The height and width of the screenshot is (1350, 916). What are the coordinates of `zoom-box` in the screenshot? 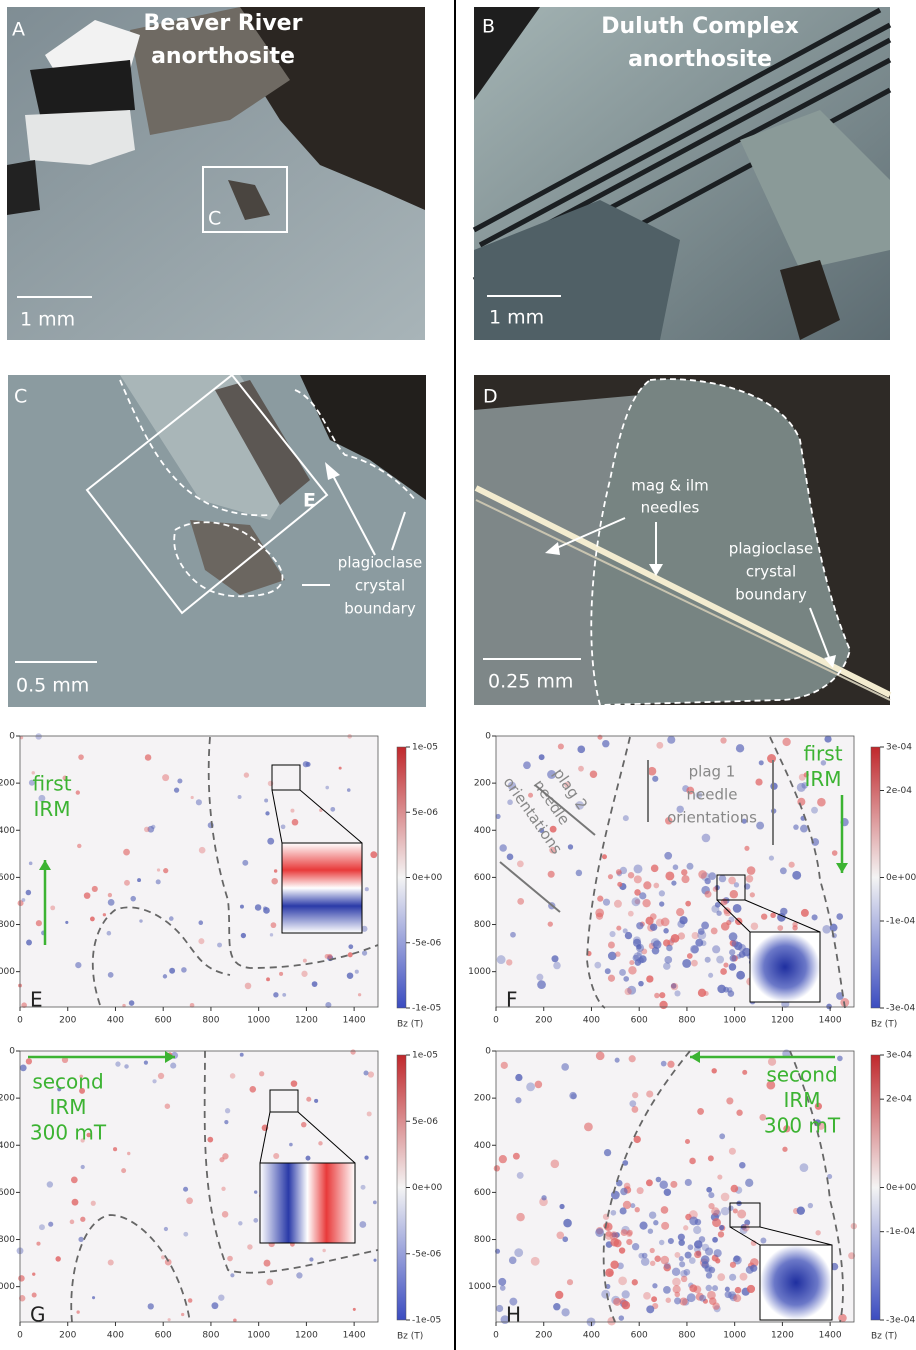 It's located at (207, 494).